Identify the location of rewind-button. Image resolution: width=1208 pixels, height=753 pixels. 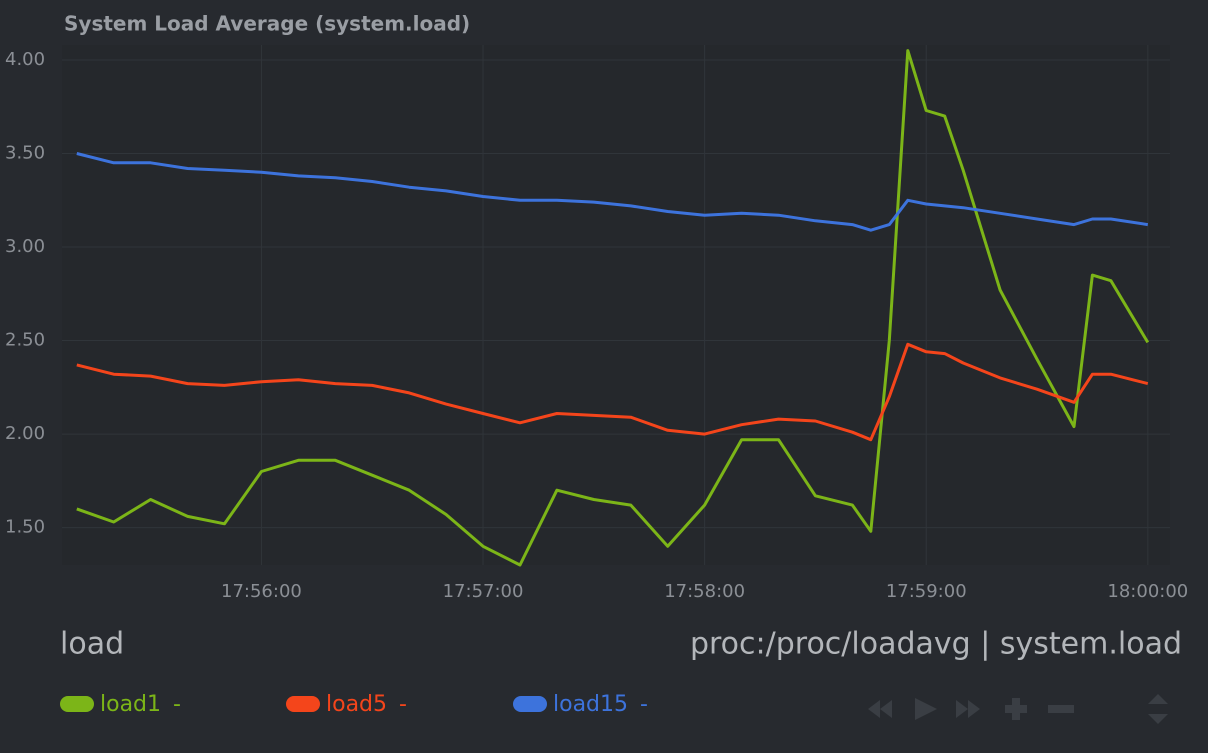
(880, 709).